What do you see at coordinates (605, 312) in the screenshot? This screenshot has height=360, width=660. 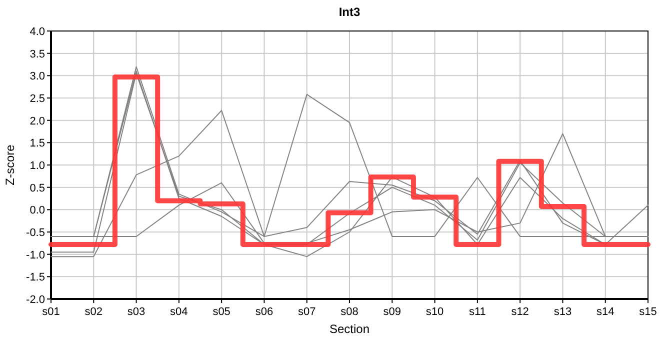 I see `x-tick-label: s14` at bounding box center [605, 312].